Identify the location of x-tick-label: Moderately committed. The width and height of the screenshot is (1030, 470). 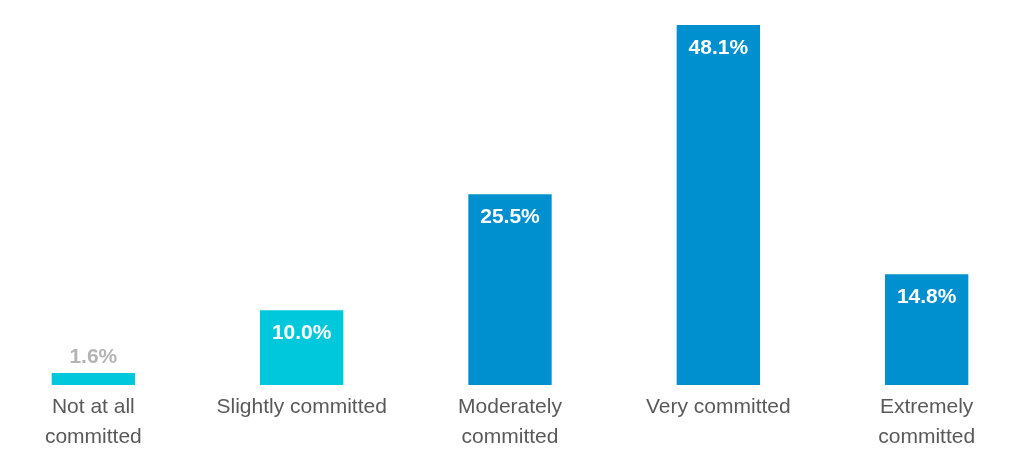
(510, 420).